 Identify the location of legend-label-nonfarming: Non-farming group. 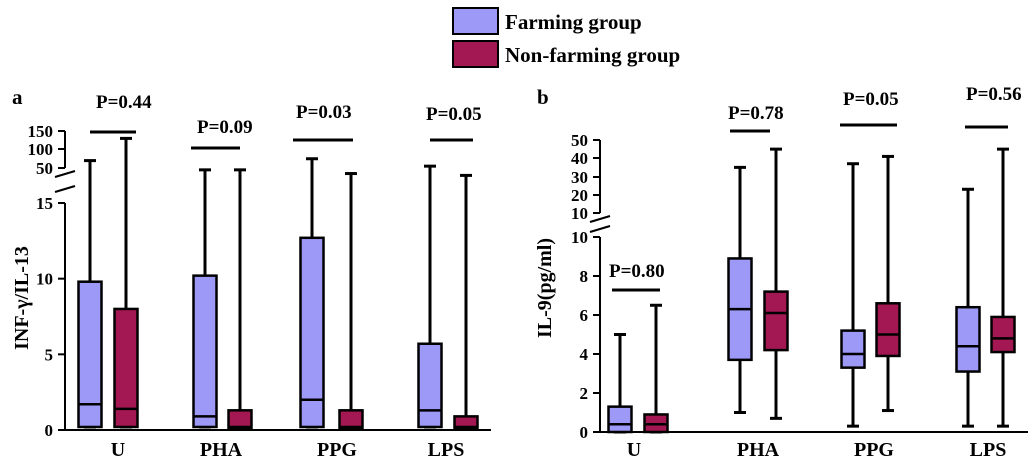
(592, 55).